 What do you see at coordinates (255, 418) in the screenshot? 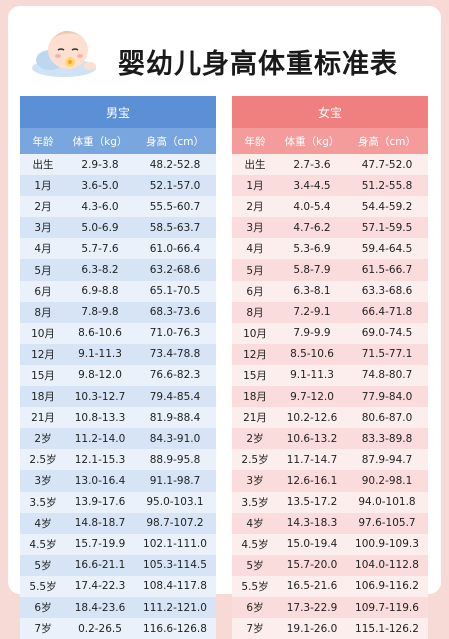
I see `girls-age-cell: 21月` at bounding box center [255, 418].